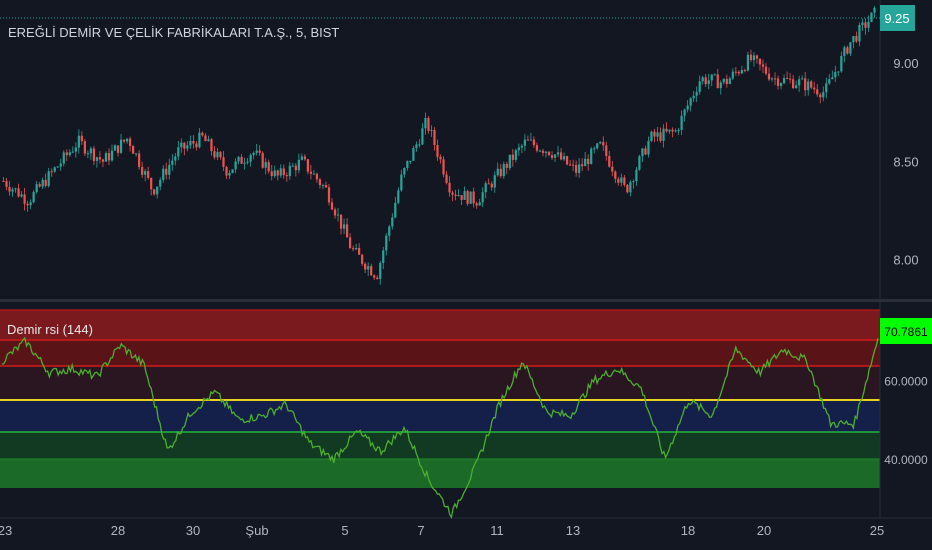 The width and height of the screenshot is (932, 550). I want to click on rsi-tick-label: 60.0000, so click(906, 382).